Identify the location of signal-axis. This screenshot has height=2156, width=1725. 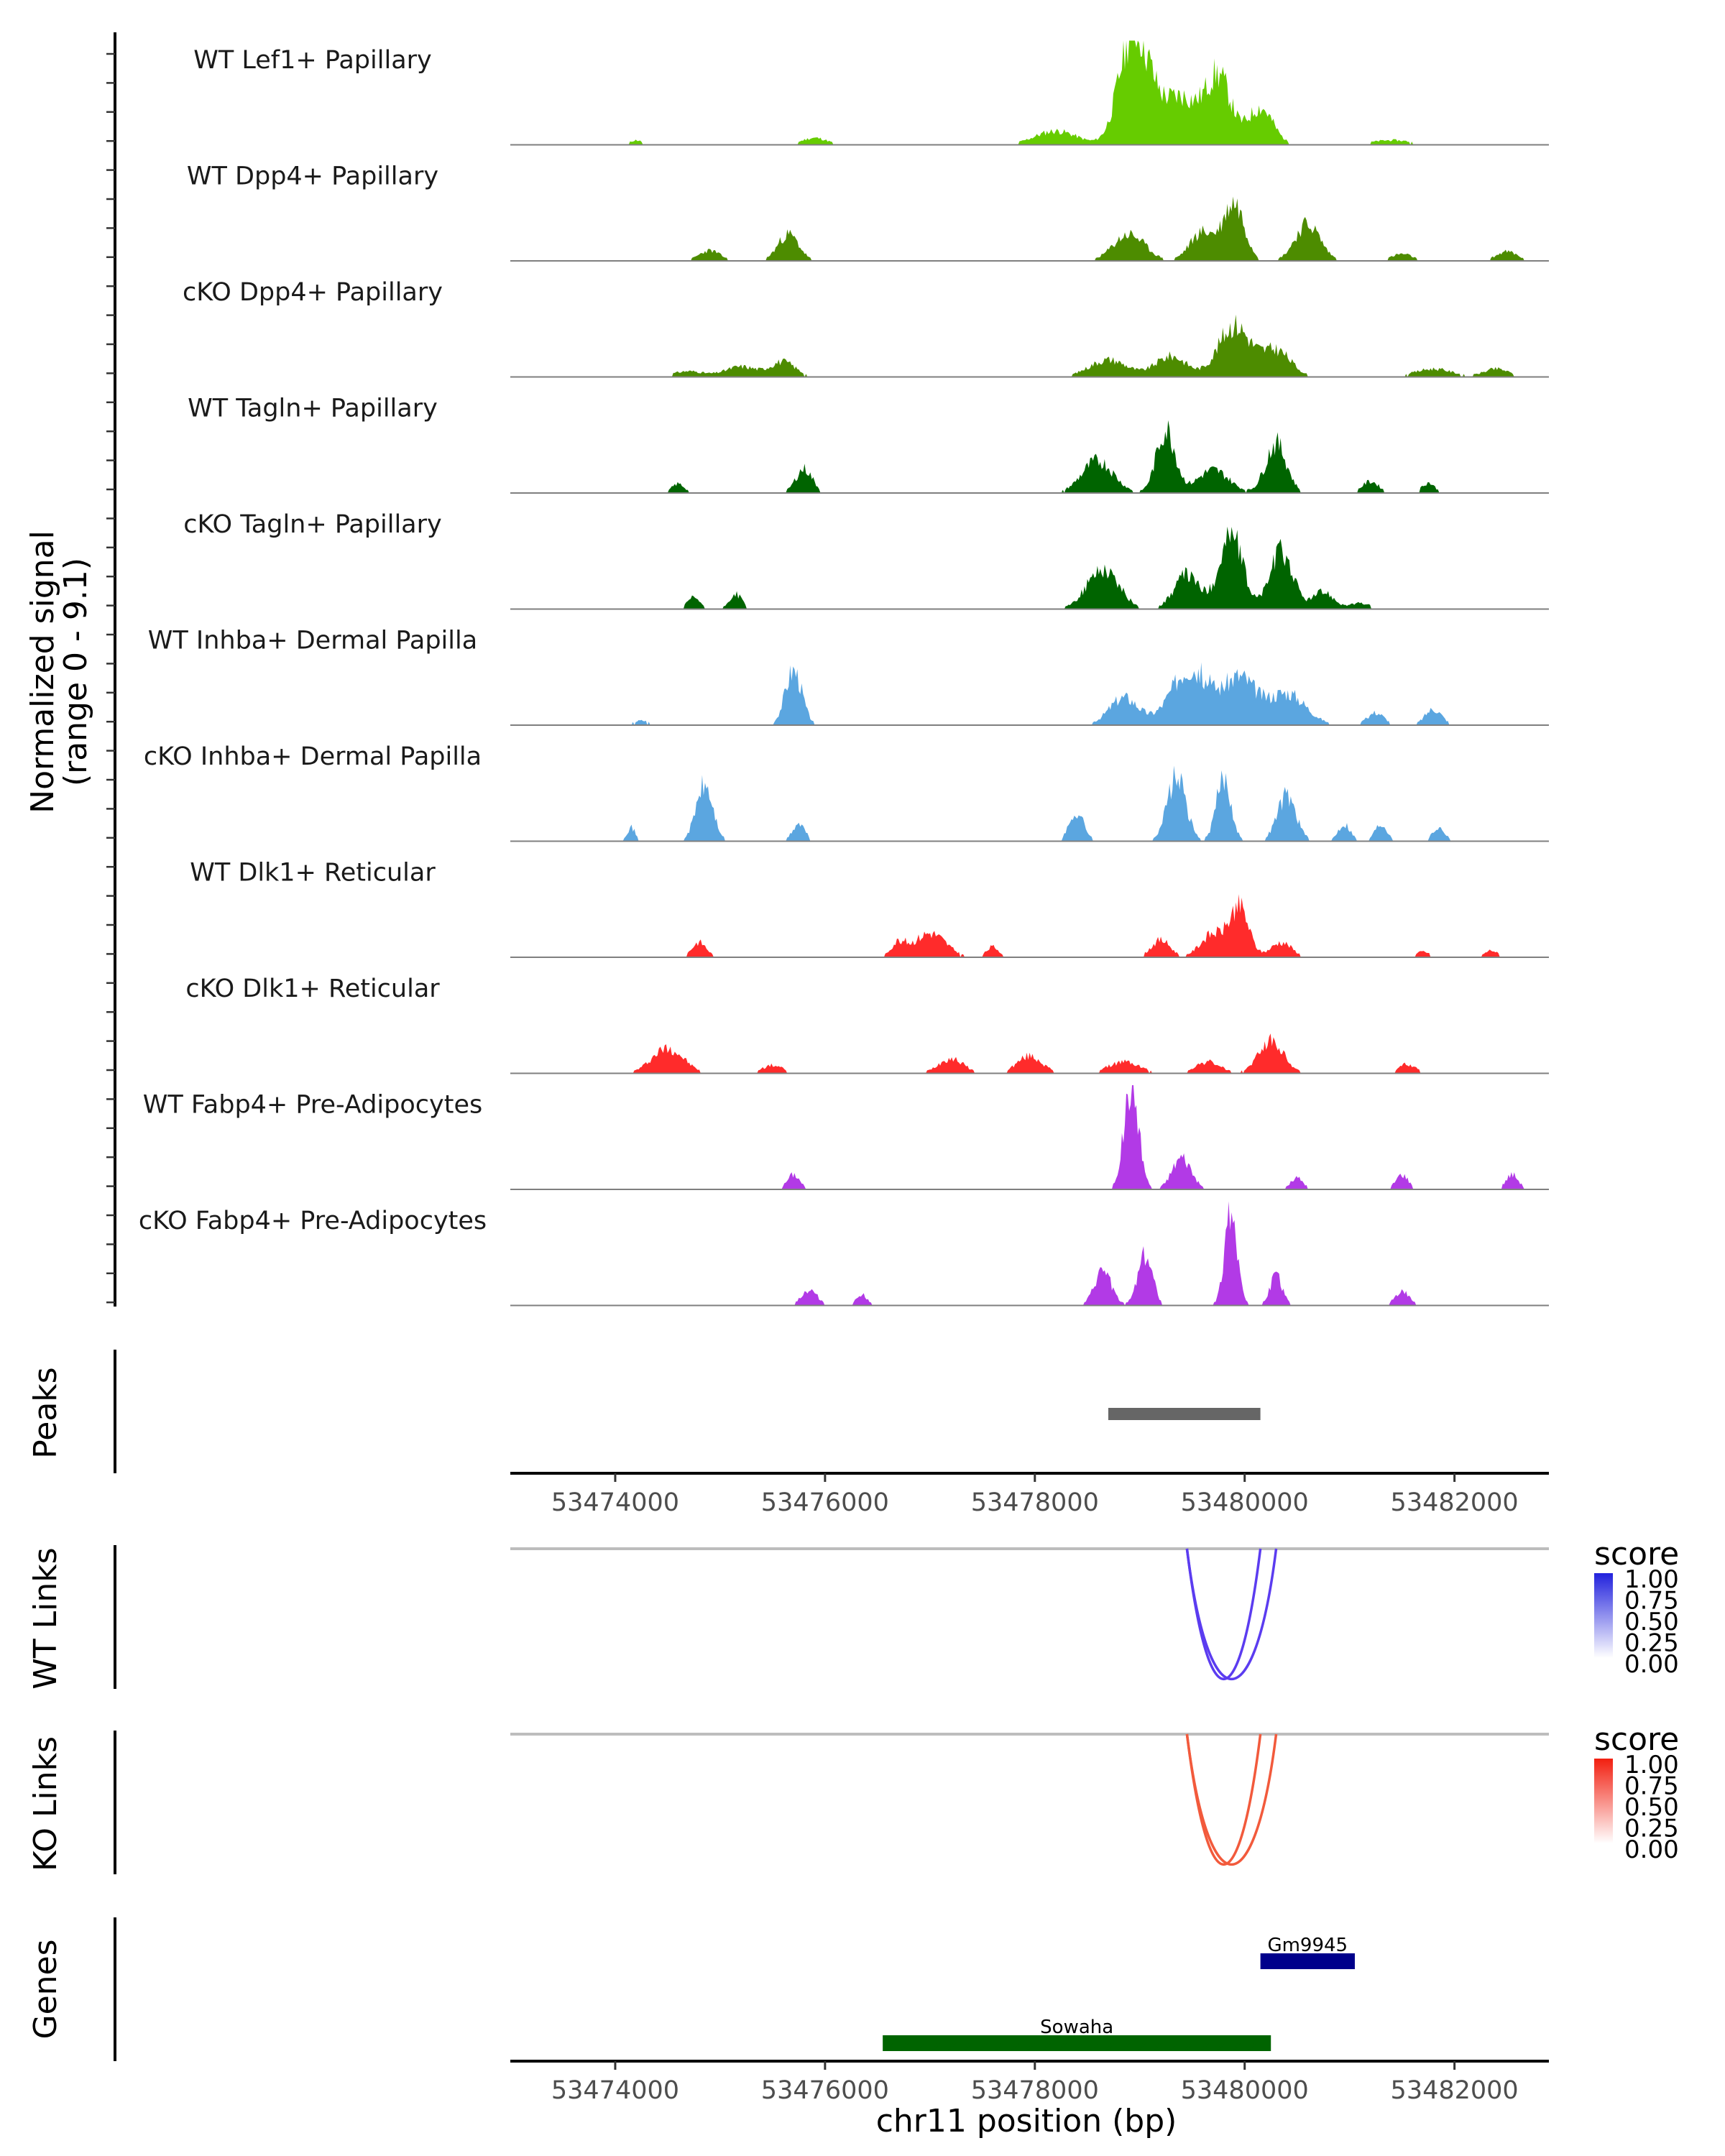
(111, 669).